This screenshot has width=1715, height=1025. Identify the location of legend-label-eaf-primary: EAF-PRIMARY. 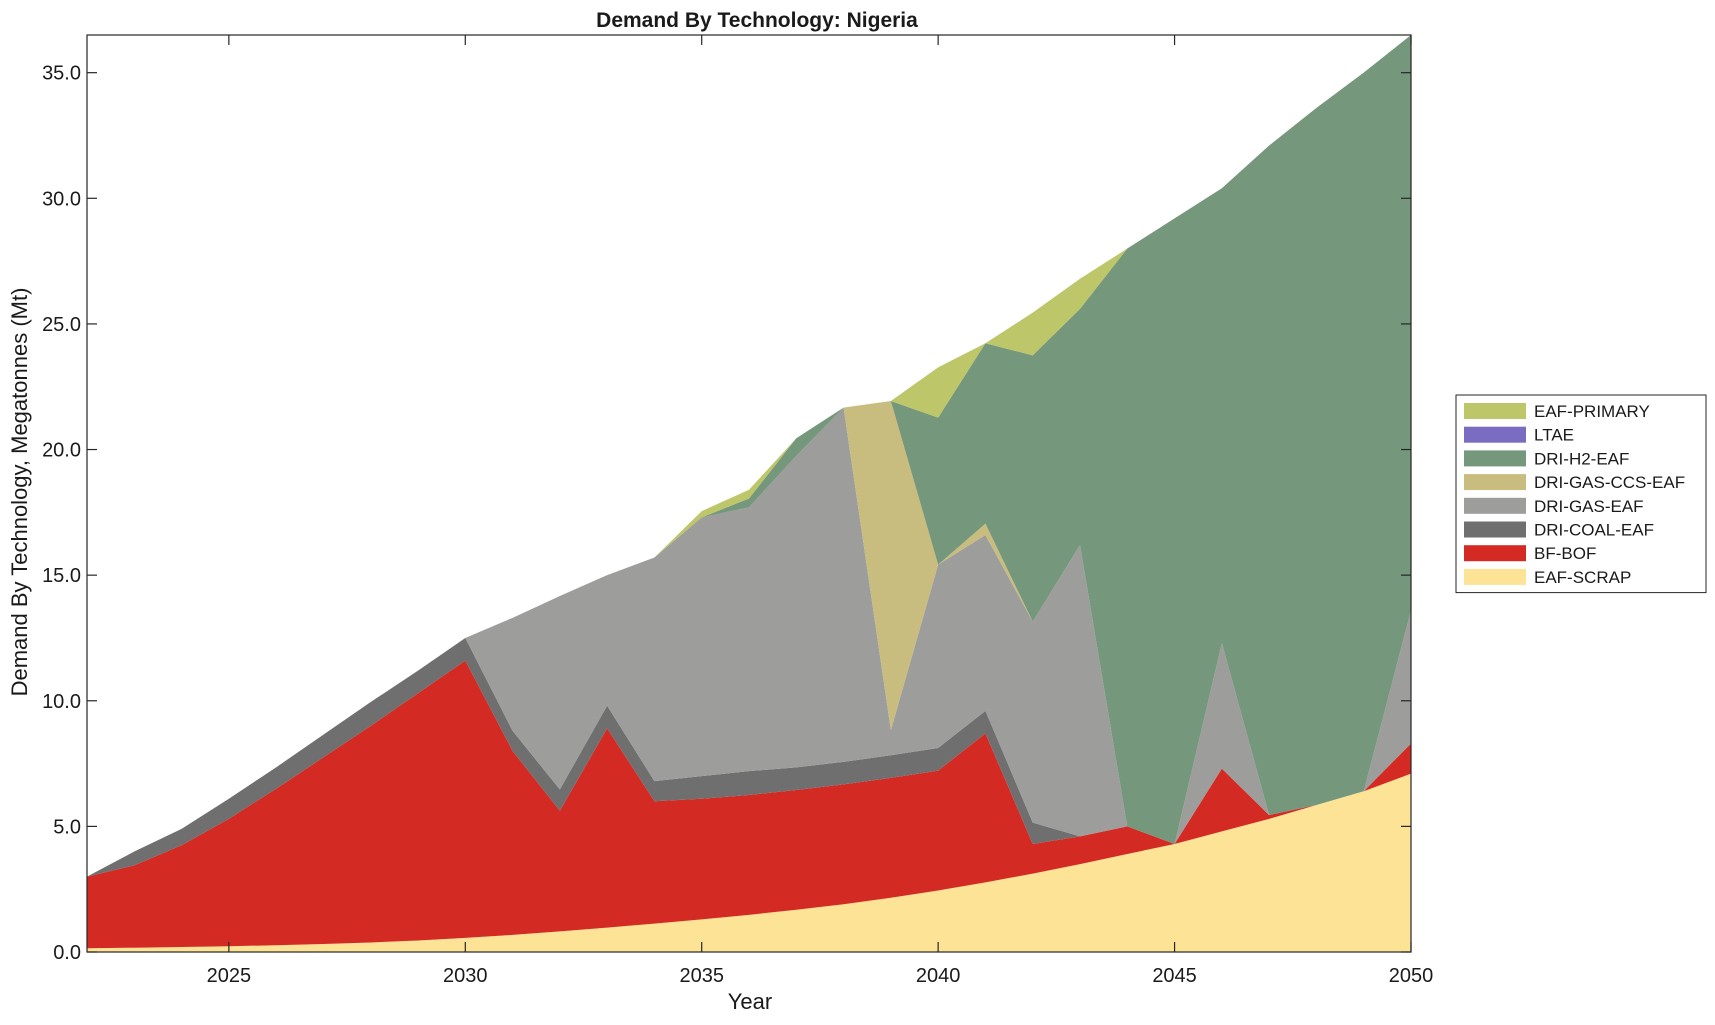
(1592, 411).